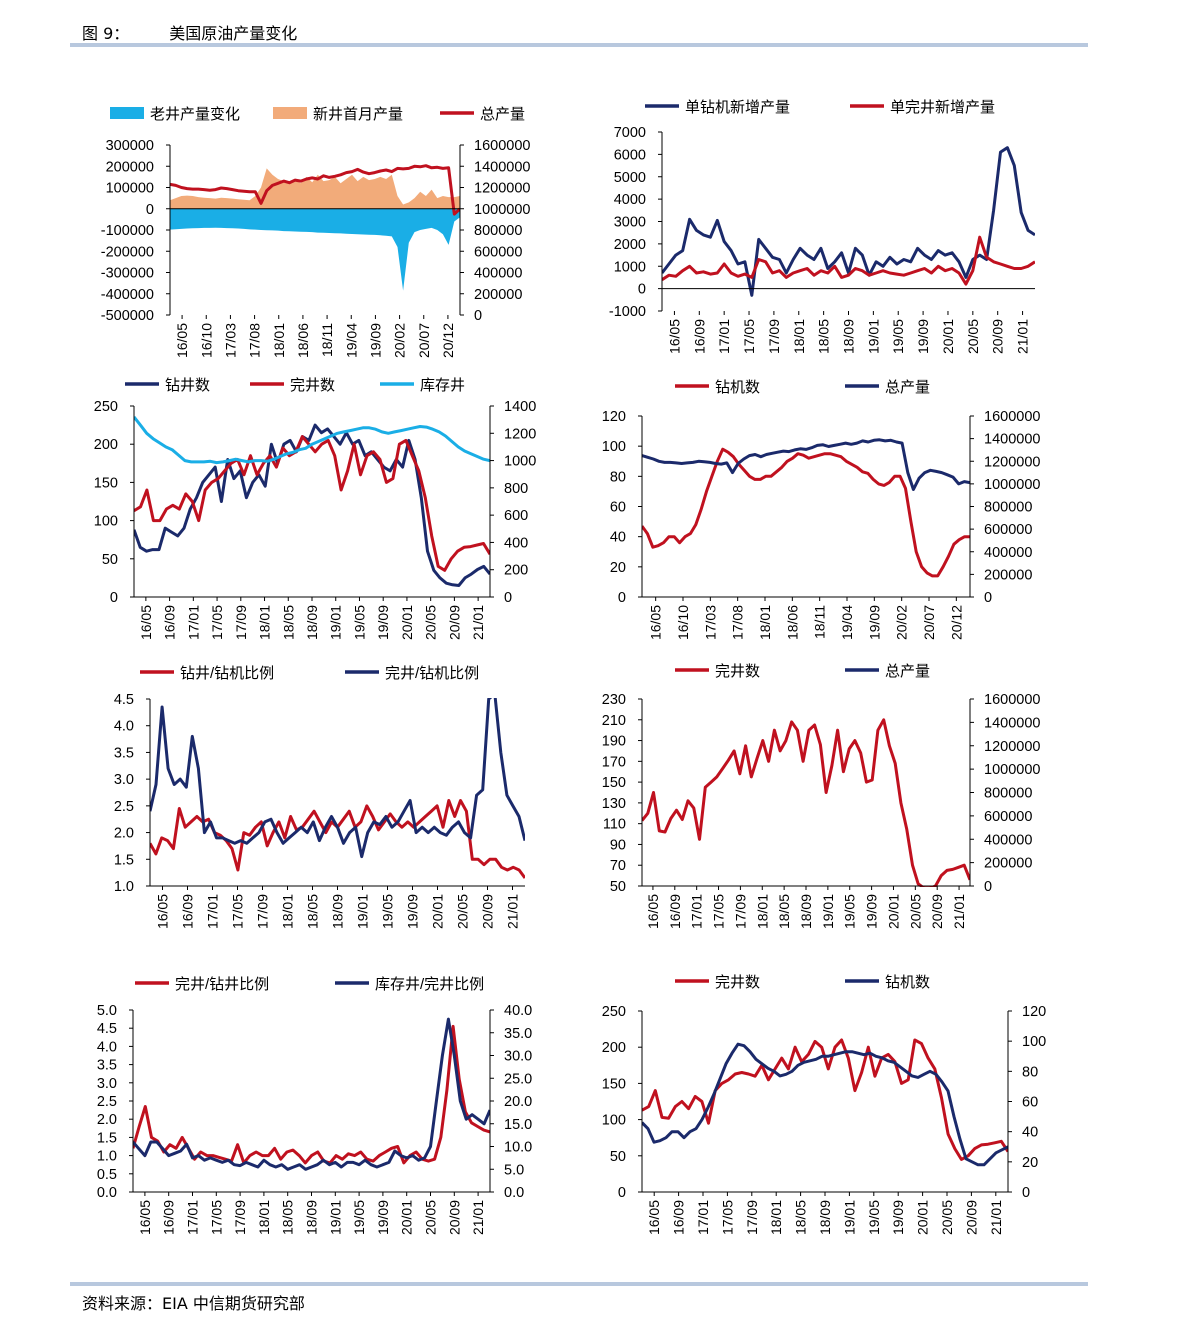 The height and width of the screenshot is (1328, 1191). What do you see at coordinates (213, 911) in the screenshot?
I see `x-tick-label: 17/01` at bounding box center [213, 911].